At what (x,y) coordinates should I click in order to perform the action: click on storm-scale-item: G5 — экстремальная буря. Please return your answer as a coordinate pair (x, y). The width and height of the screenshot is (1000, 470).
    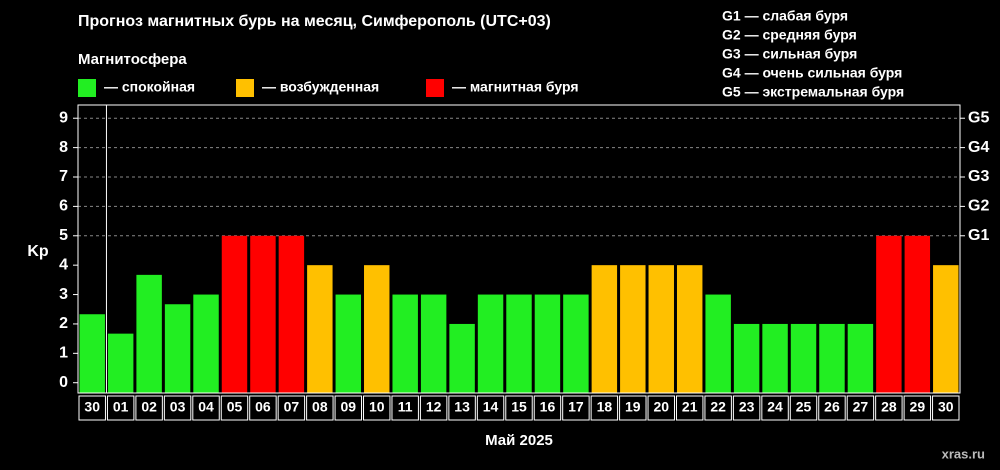
    Looking at the image, I should click on (813, 92).